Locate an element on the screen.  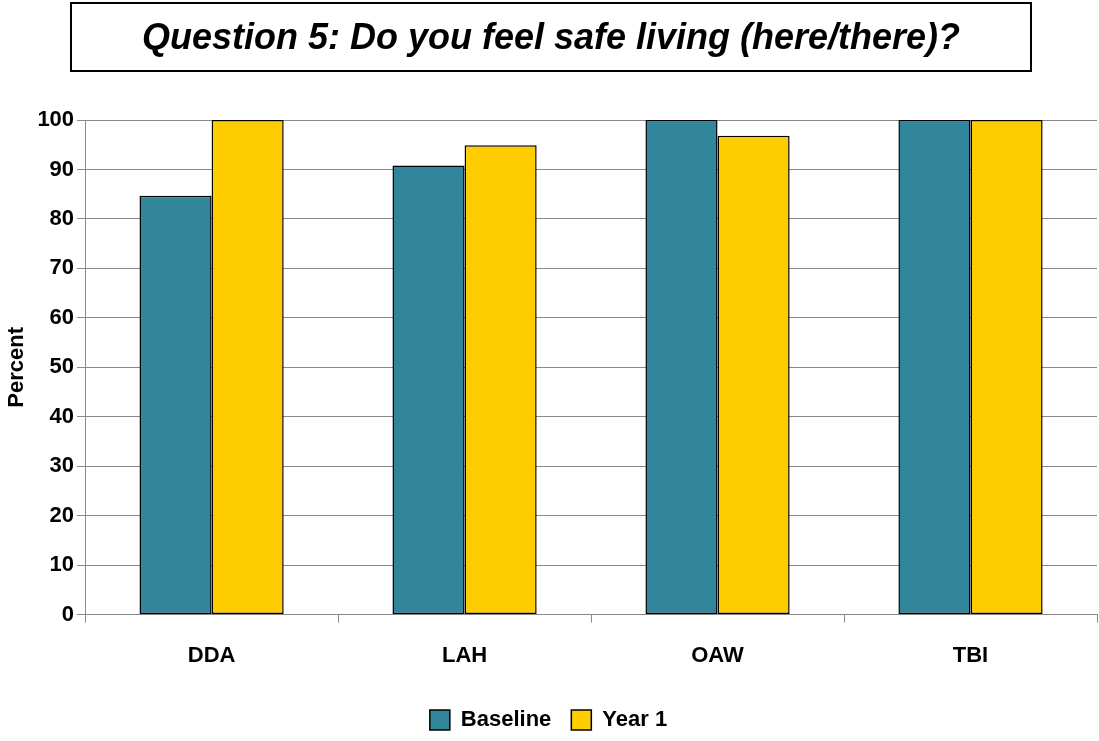
y-tick-label: 40 is located at coordinates (62, 415).